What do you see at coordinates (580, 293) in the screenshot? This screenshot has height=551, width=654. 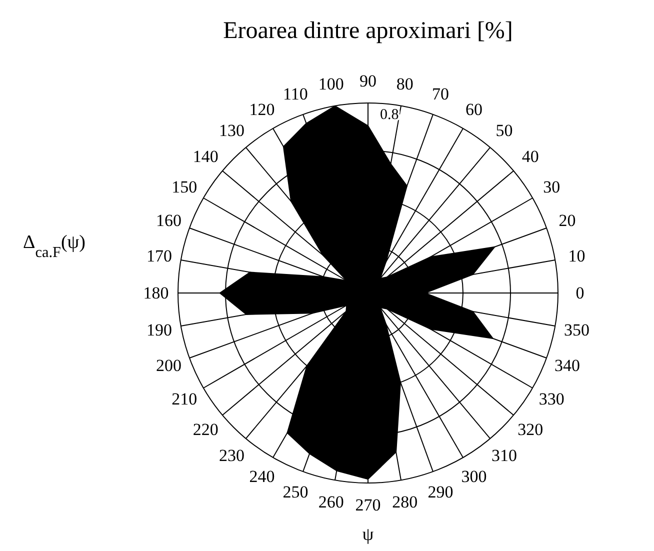 I see `spoke-label: 0` at bounding box center [580, 293].